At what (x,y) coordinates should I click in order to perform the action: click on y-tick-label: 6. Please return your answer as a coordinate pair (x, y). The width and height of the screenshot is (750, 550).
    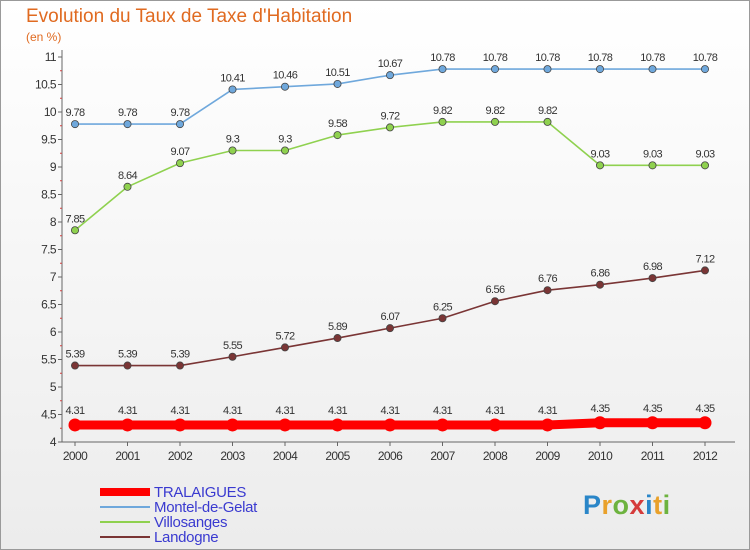
    Looking at the image, I should click on (53, 332).